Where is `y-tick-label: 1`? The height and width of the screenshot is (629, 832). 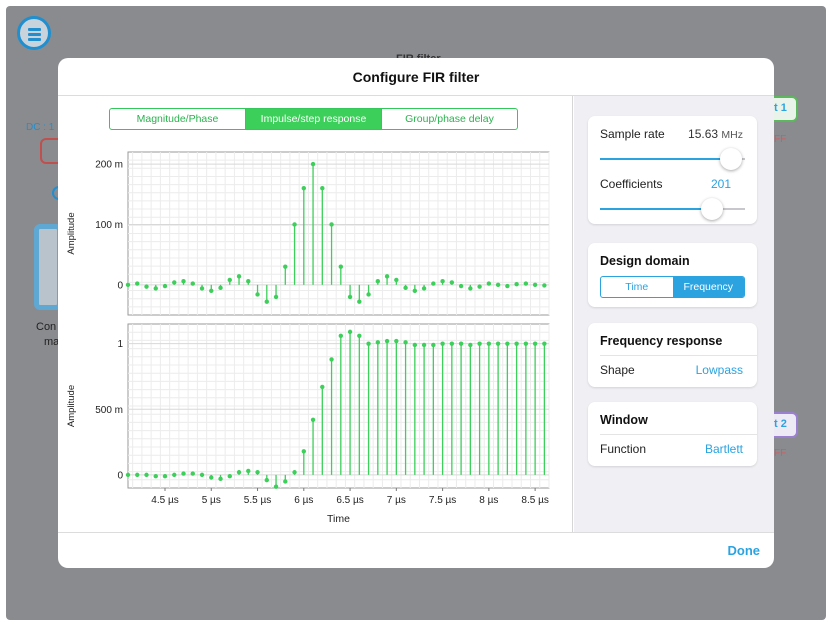
y-tick-label: 1 is located at coordinates (120, 344).